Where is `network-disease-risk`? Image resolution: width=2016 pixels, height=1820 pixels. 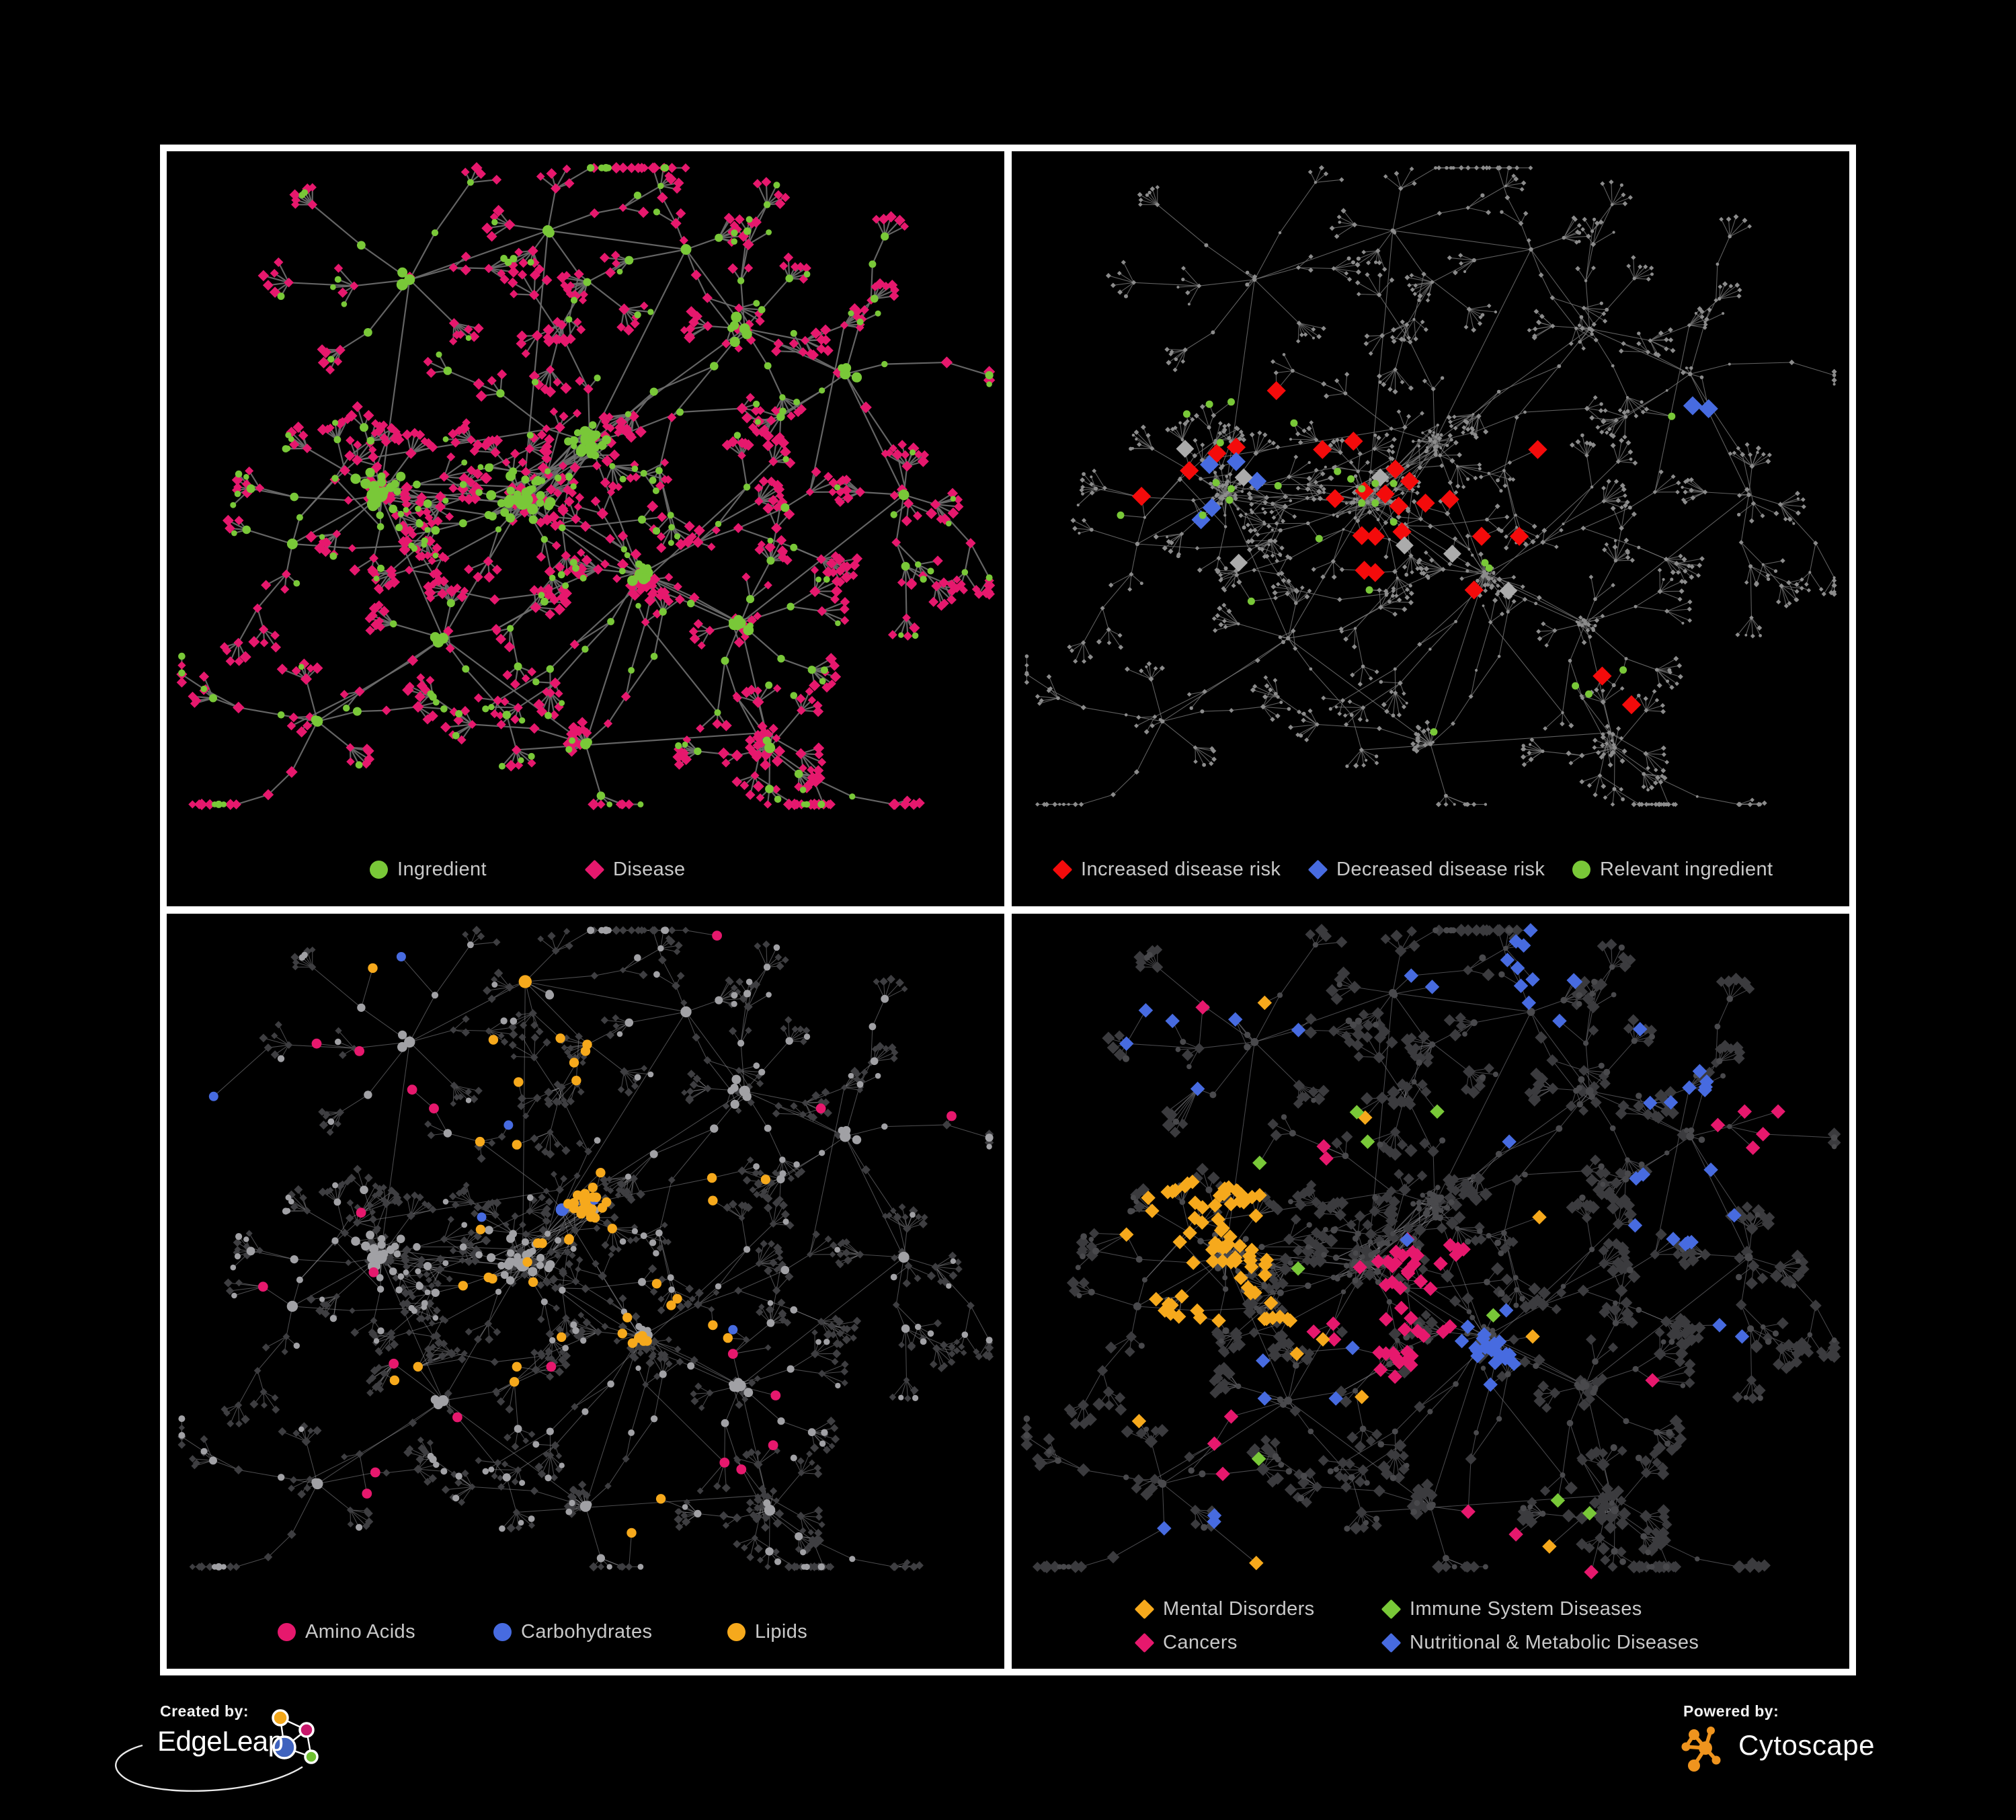 network-disease-risk is located at coordinates (1430, 486).